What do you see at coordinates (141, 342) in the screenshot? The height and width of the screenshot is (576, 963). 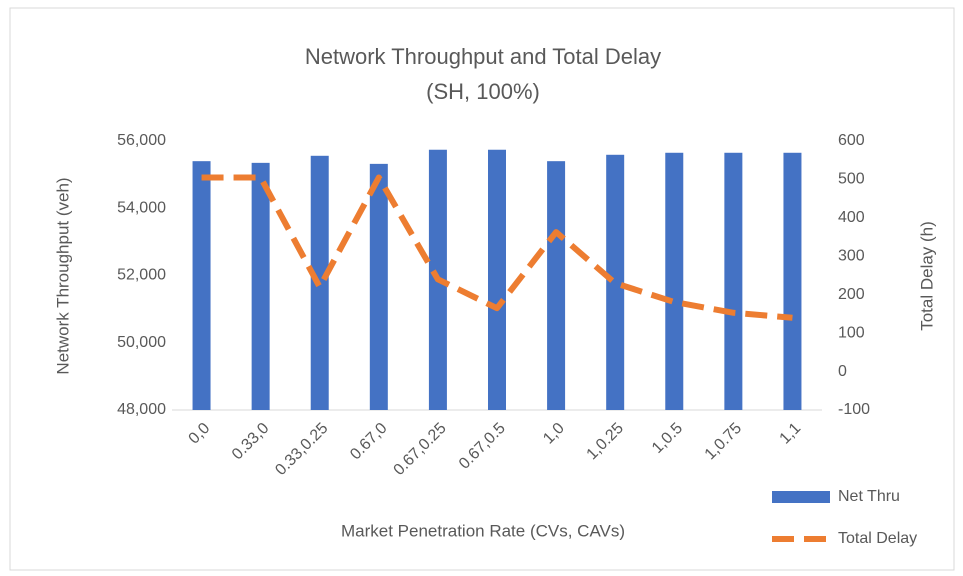 I see `y-tick-label: 50,000` at bounding box center [141, 342].